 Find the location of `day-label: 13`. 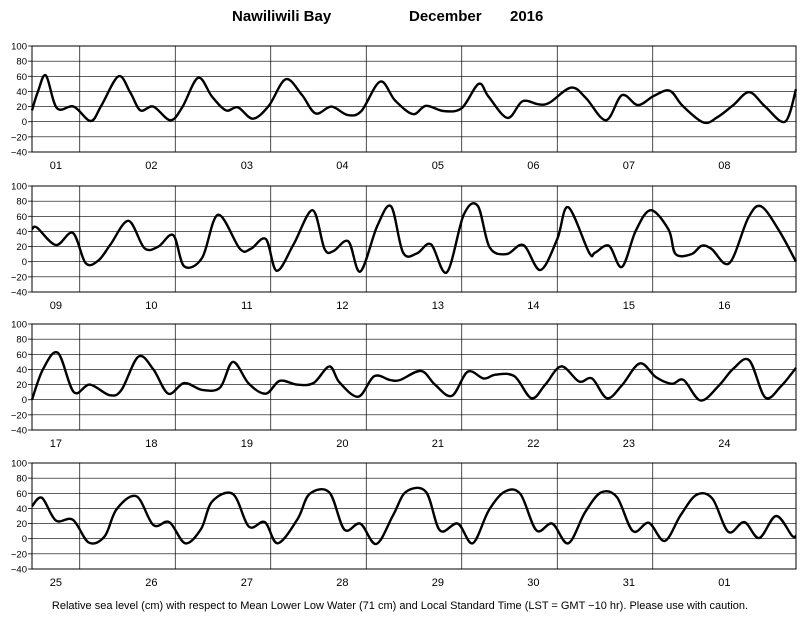

day-label: 13 is located at coordinates (438, 306).